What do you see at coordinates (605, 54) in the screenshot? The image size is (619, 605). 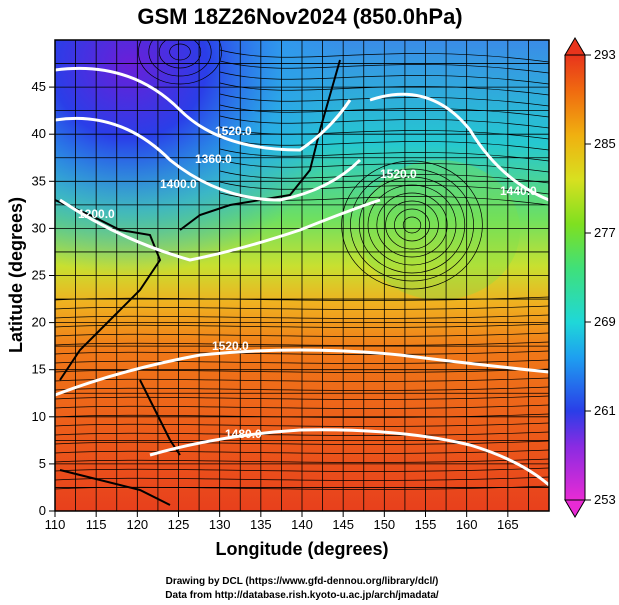 I see `colorbar-tick-label: 293` at bounding box center [605, 54].